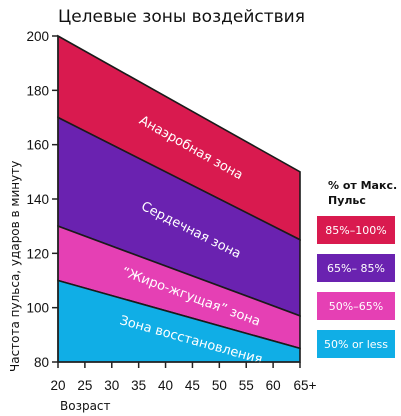 The image size is (401, 416). Describe the element at coordinates (37, 308) in the screenshot. I see `y-tick-label-100: 100` at that location.